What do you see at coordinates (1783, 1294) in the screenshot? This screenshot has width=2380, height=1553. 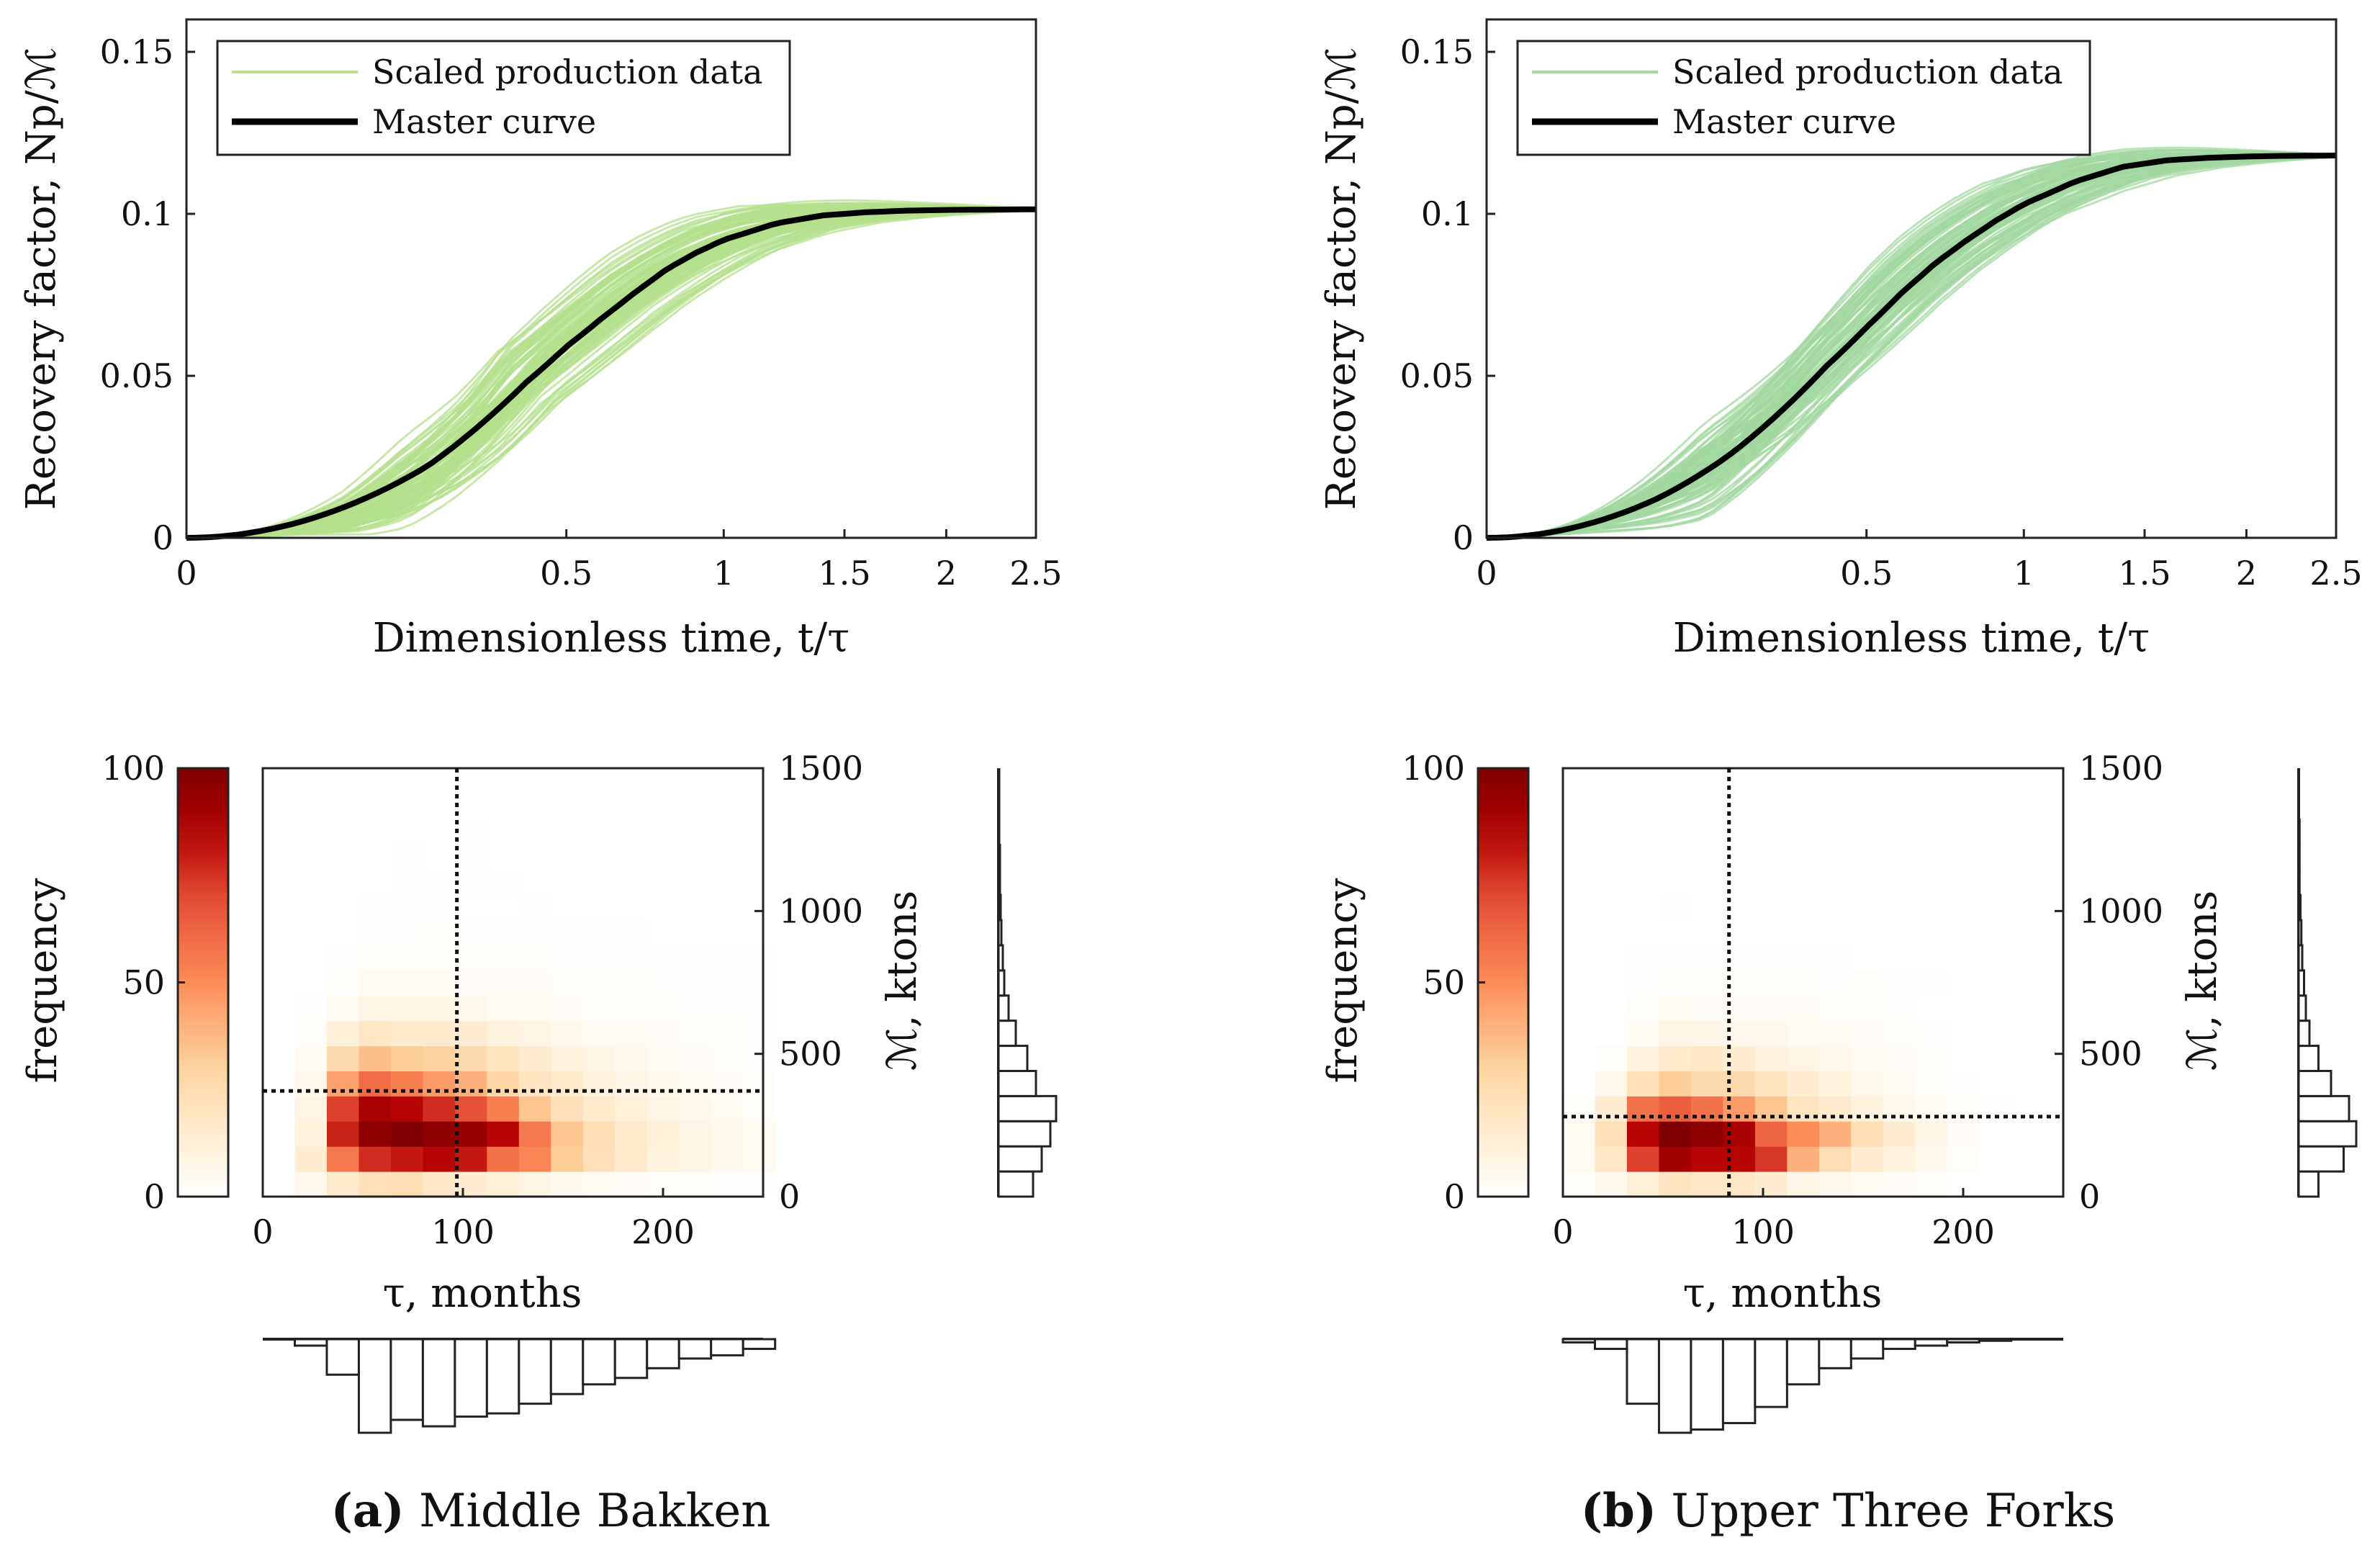 I see `x-axis-label: τ, months` at bounding box center [1783, 1294].